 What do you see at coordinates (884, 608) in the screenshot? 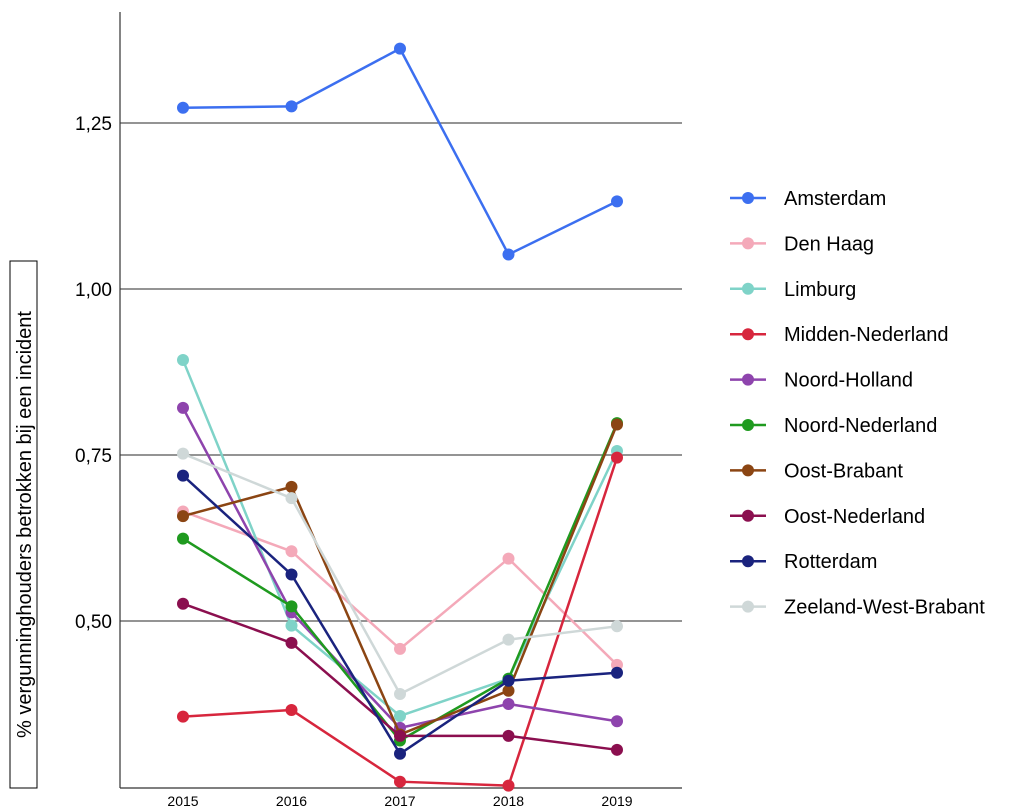
I see `legend-label: Zeeland-West-Brabant` at bounding box center [884, 608].